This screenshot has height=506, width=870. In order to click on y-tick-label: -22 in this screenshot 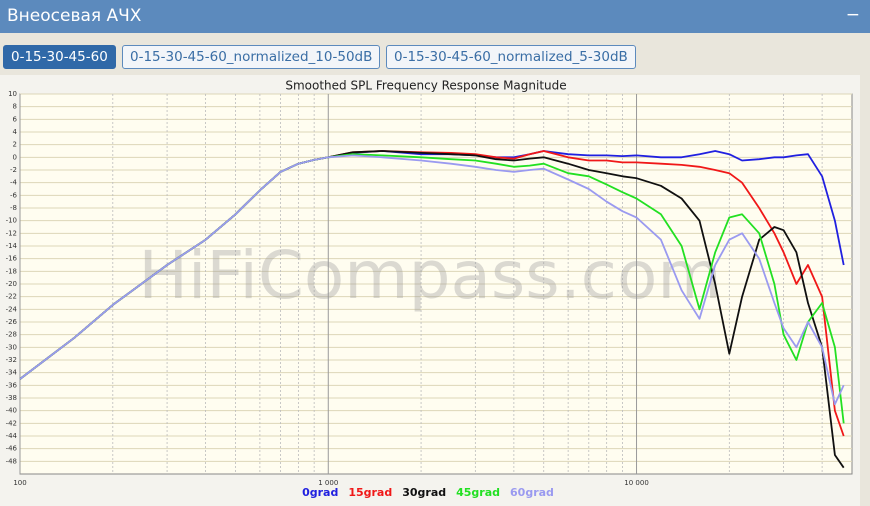, I will do `click(11, 297)`.